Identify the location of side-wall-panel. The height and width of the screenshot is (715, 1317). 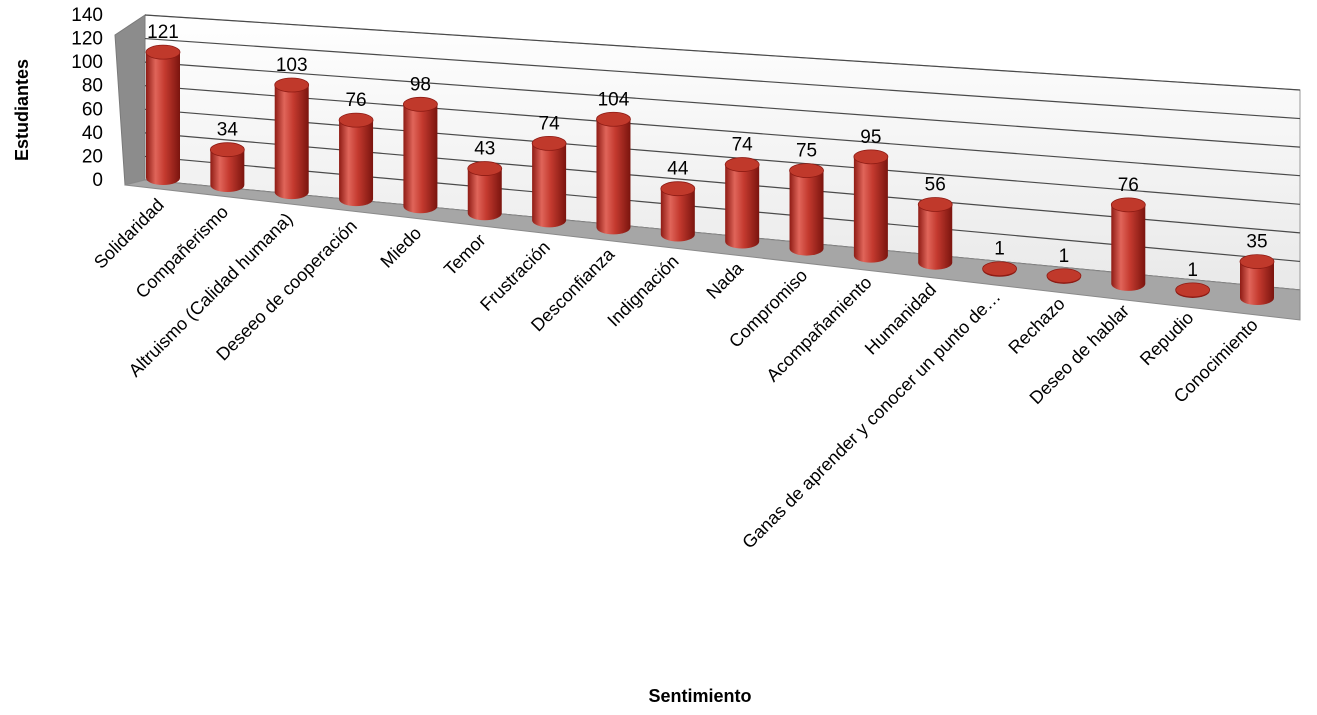
(130, 100).